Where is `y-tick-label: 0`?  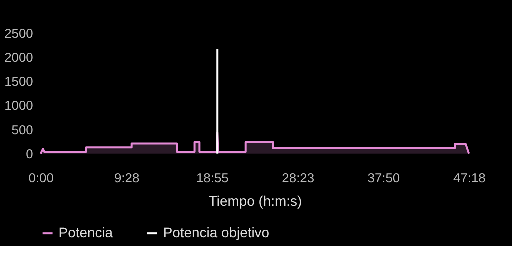
y-tick-label: 0 is located at coordinates (30, 154).